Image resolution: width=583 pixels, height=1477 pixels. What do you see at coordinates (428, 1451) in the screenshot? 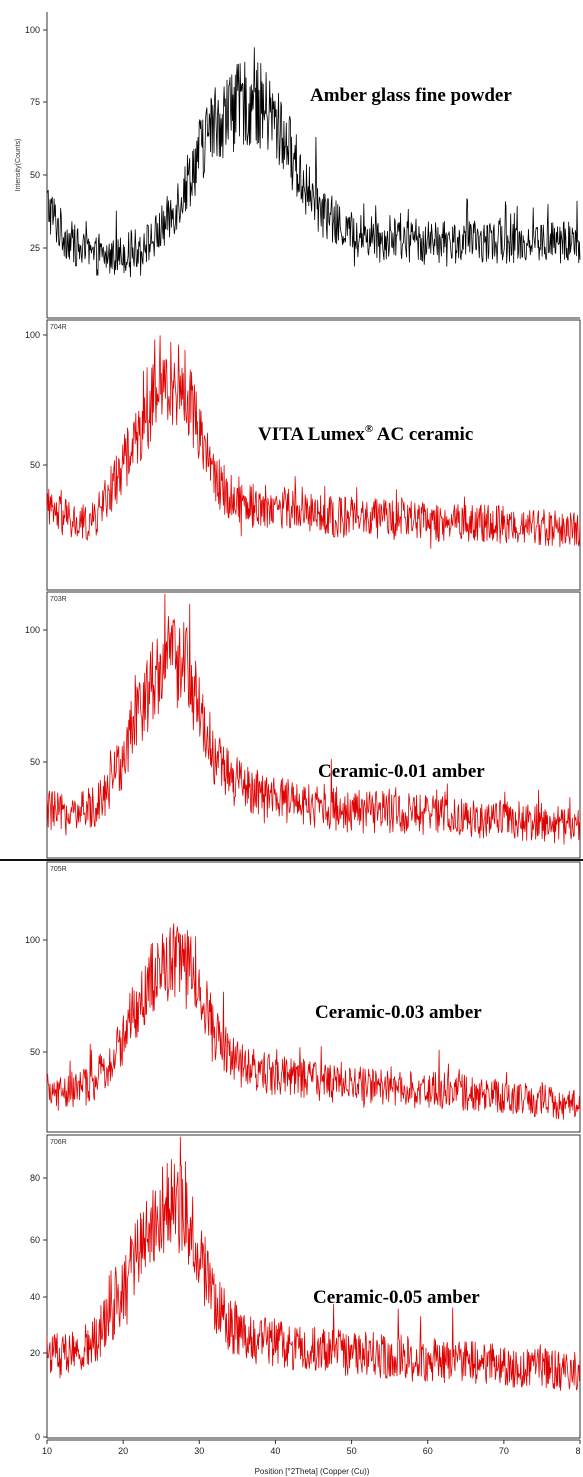
I see `x-tick-label: 60` at bounding box center [428, 1451].